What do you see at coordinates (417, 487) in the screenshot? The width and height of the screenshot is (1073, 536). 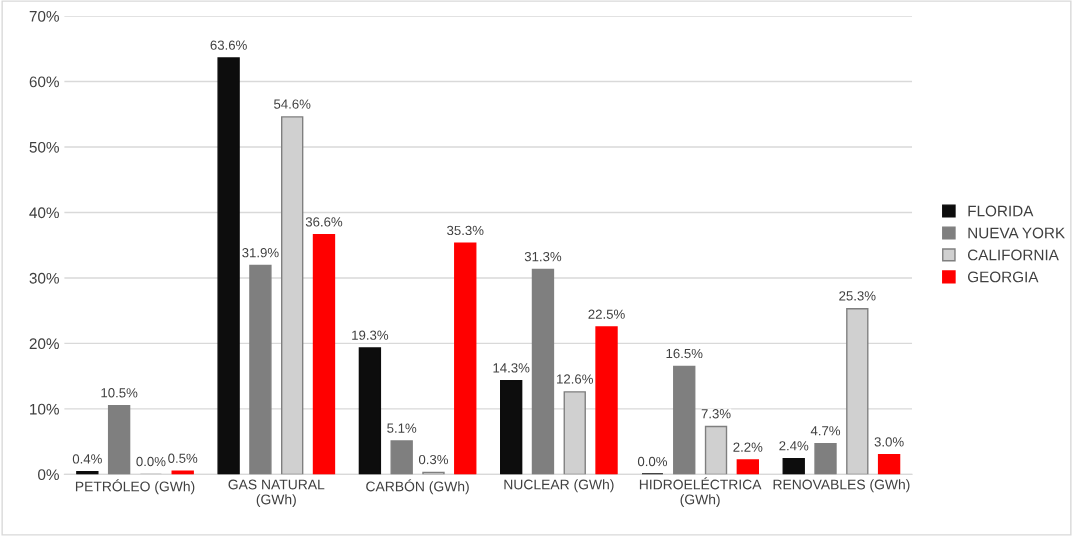 I see `x-tick-label: CARBÓN (GWh)` at bounding box center [417, 487].